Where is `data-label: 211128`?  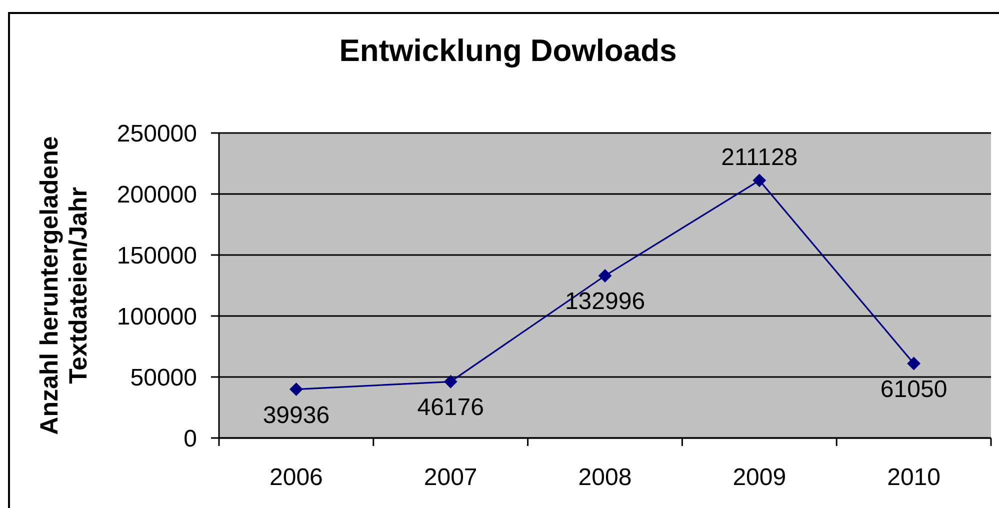 data-label: 211128 is located at coordinates (759, 157).